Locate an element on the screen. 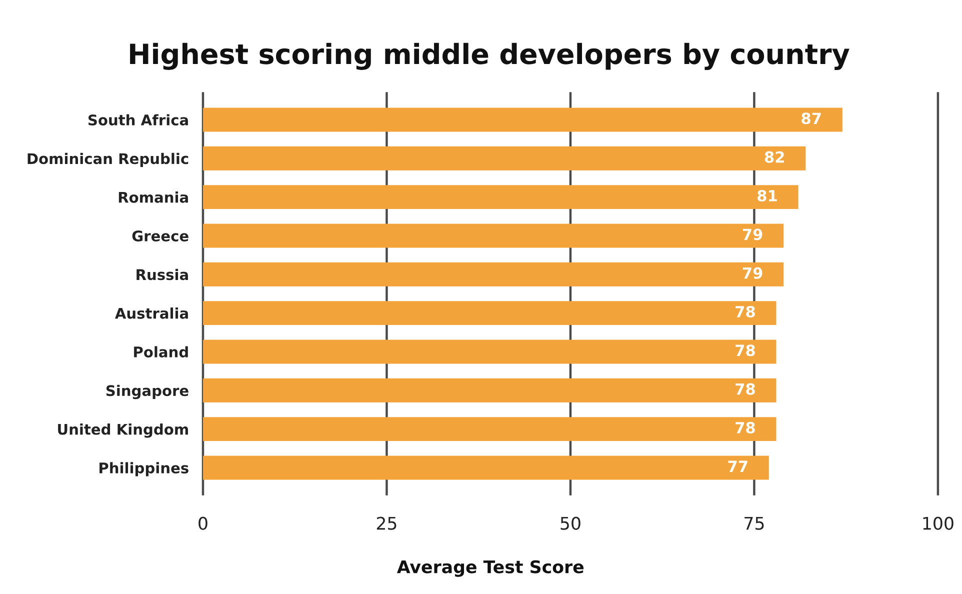  data-label: 77 is located at coordinates (738, 466).